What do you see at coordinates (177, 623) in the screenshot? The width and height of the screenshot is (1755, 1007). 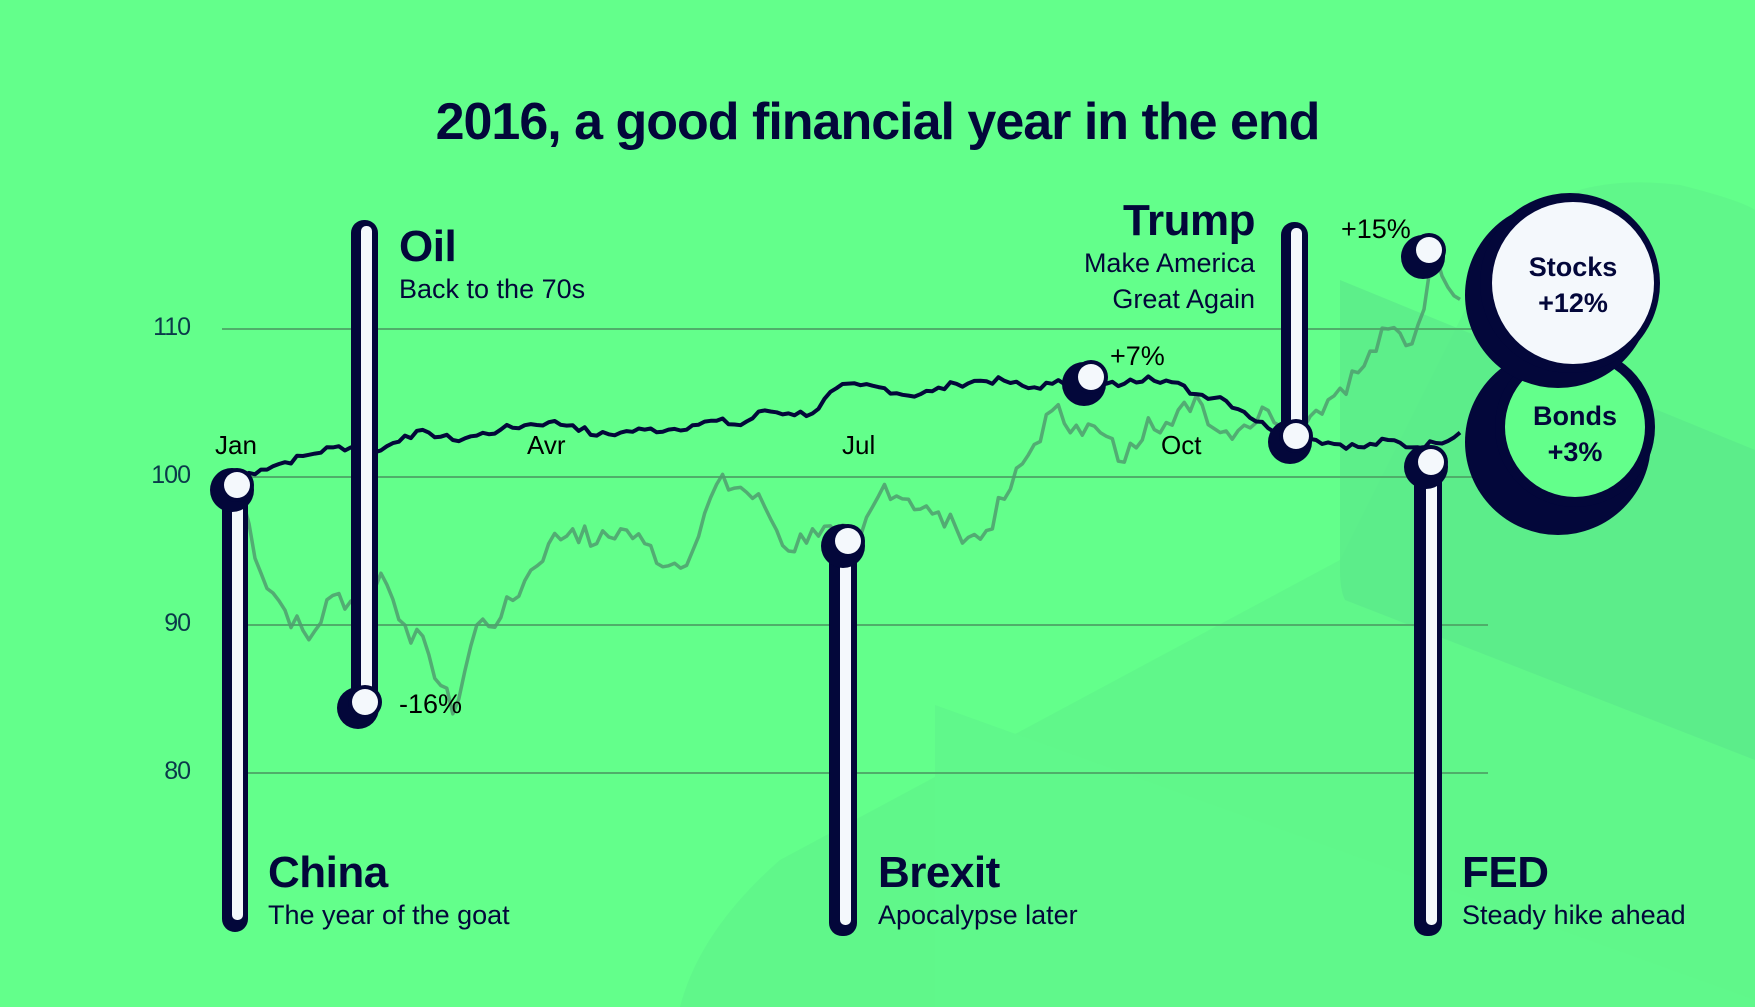 I see `y-tick-90: 90` at bounding box center [177, 623].